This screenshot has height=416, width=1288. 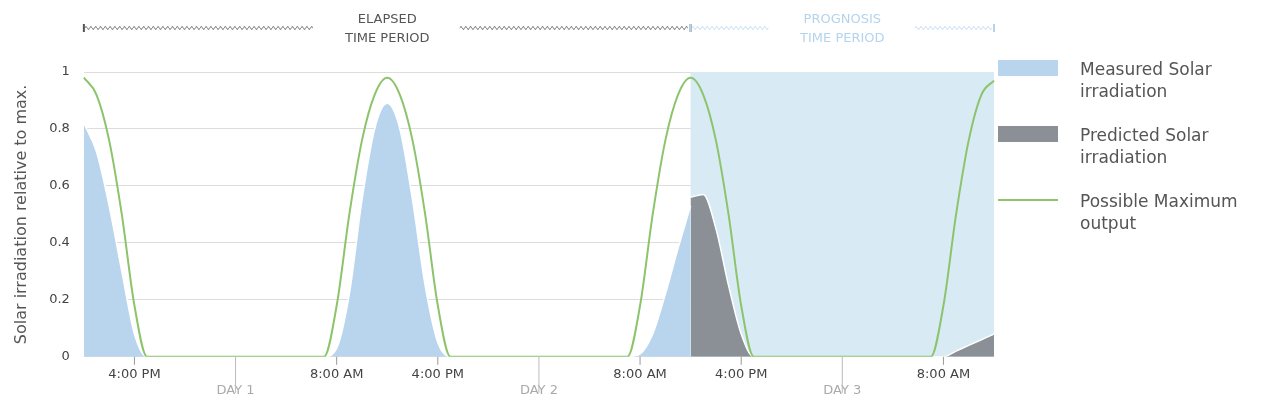 I want to click on y-tick-label: 0.2, so click(x=59, y=299).